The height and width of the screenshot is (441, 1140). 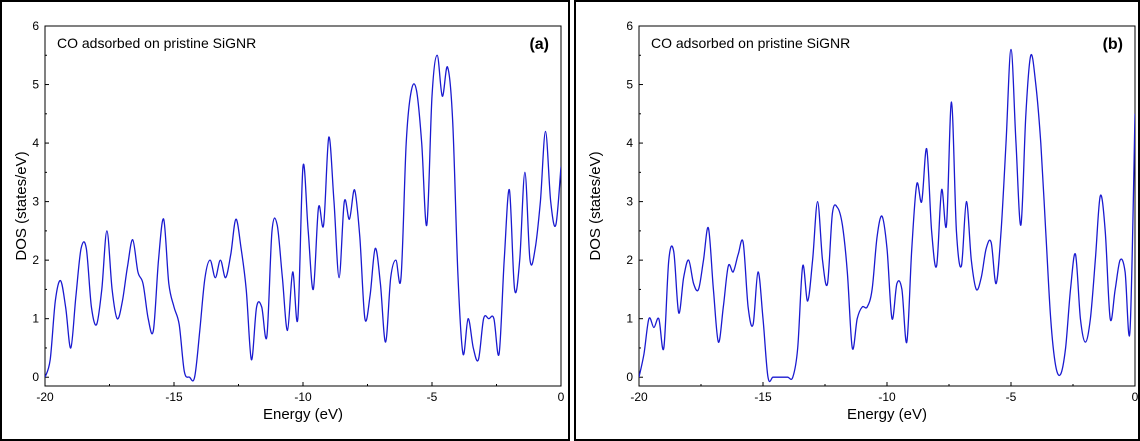 I want to click on panel-label: (a), so click(x=539, y=44).